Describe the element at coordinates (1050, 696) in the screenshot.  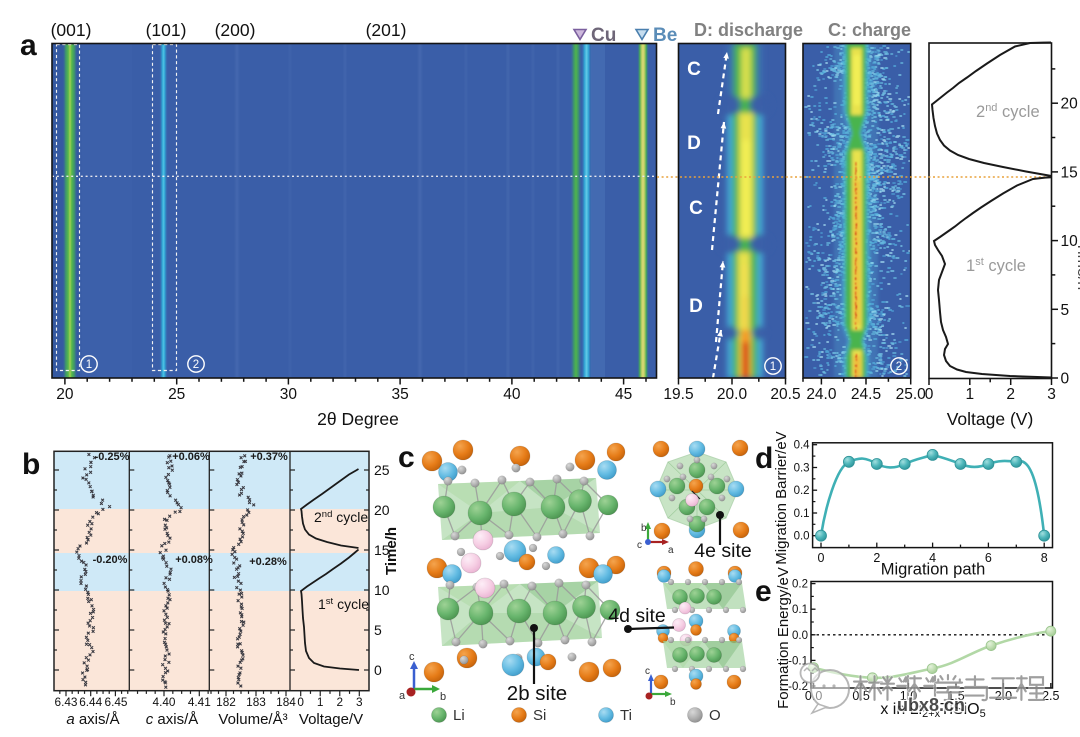
I see `svg-text: 2.5` at that location.